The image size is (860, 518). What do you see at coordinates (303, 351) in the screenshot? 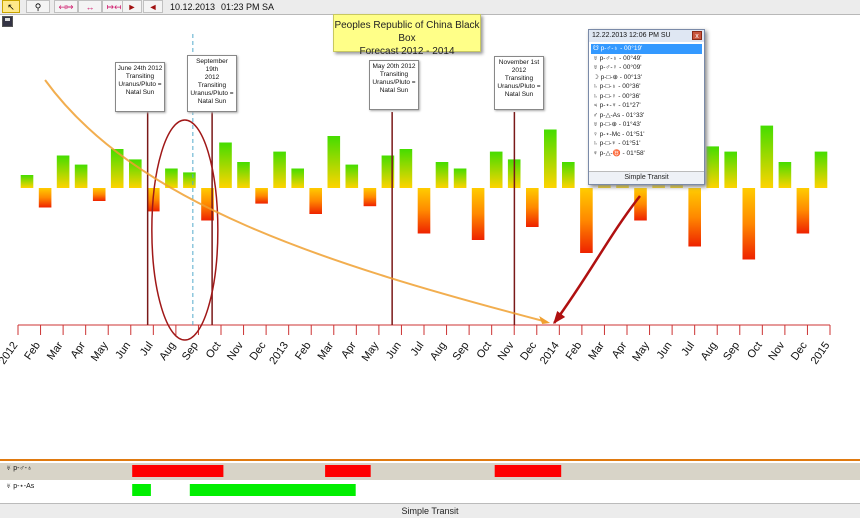
I see `x-tick-label: Feb` at bounding box center [303, 351].